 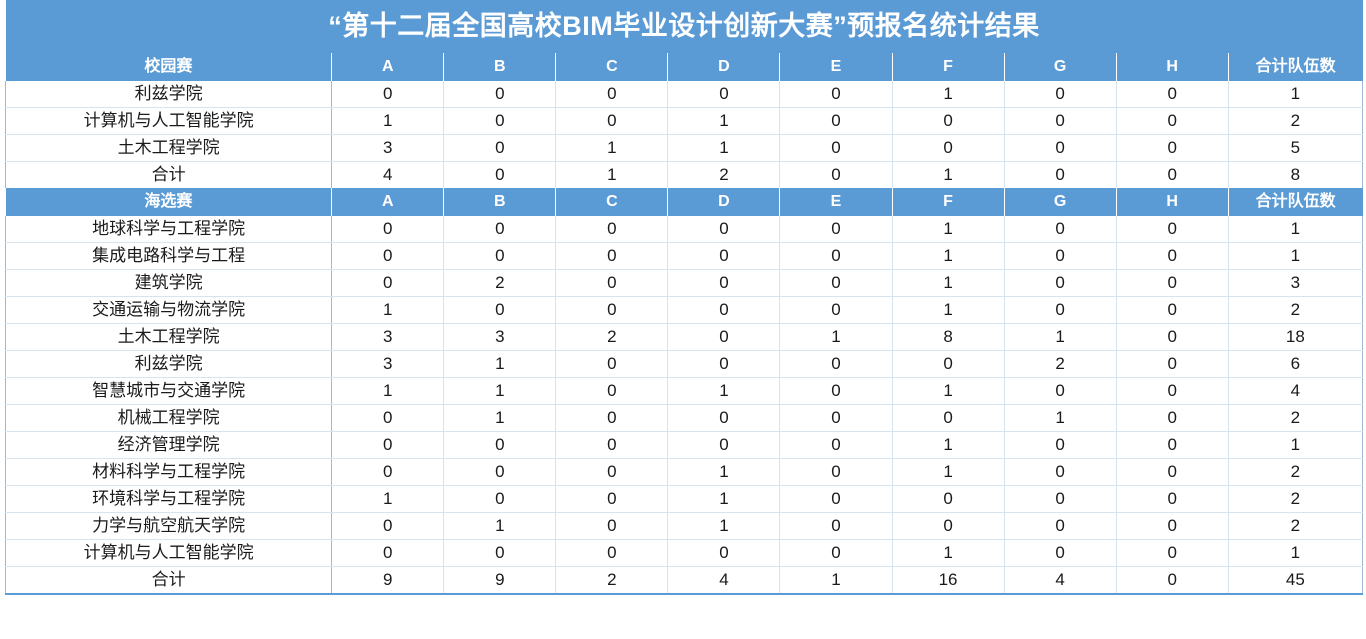 I want to click on row-label: 智慧城市与交通学院, so click(x=168, y=391).